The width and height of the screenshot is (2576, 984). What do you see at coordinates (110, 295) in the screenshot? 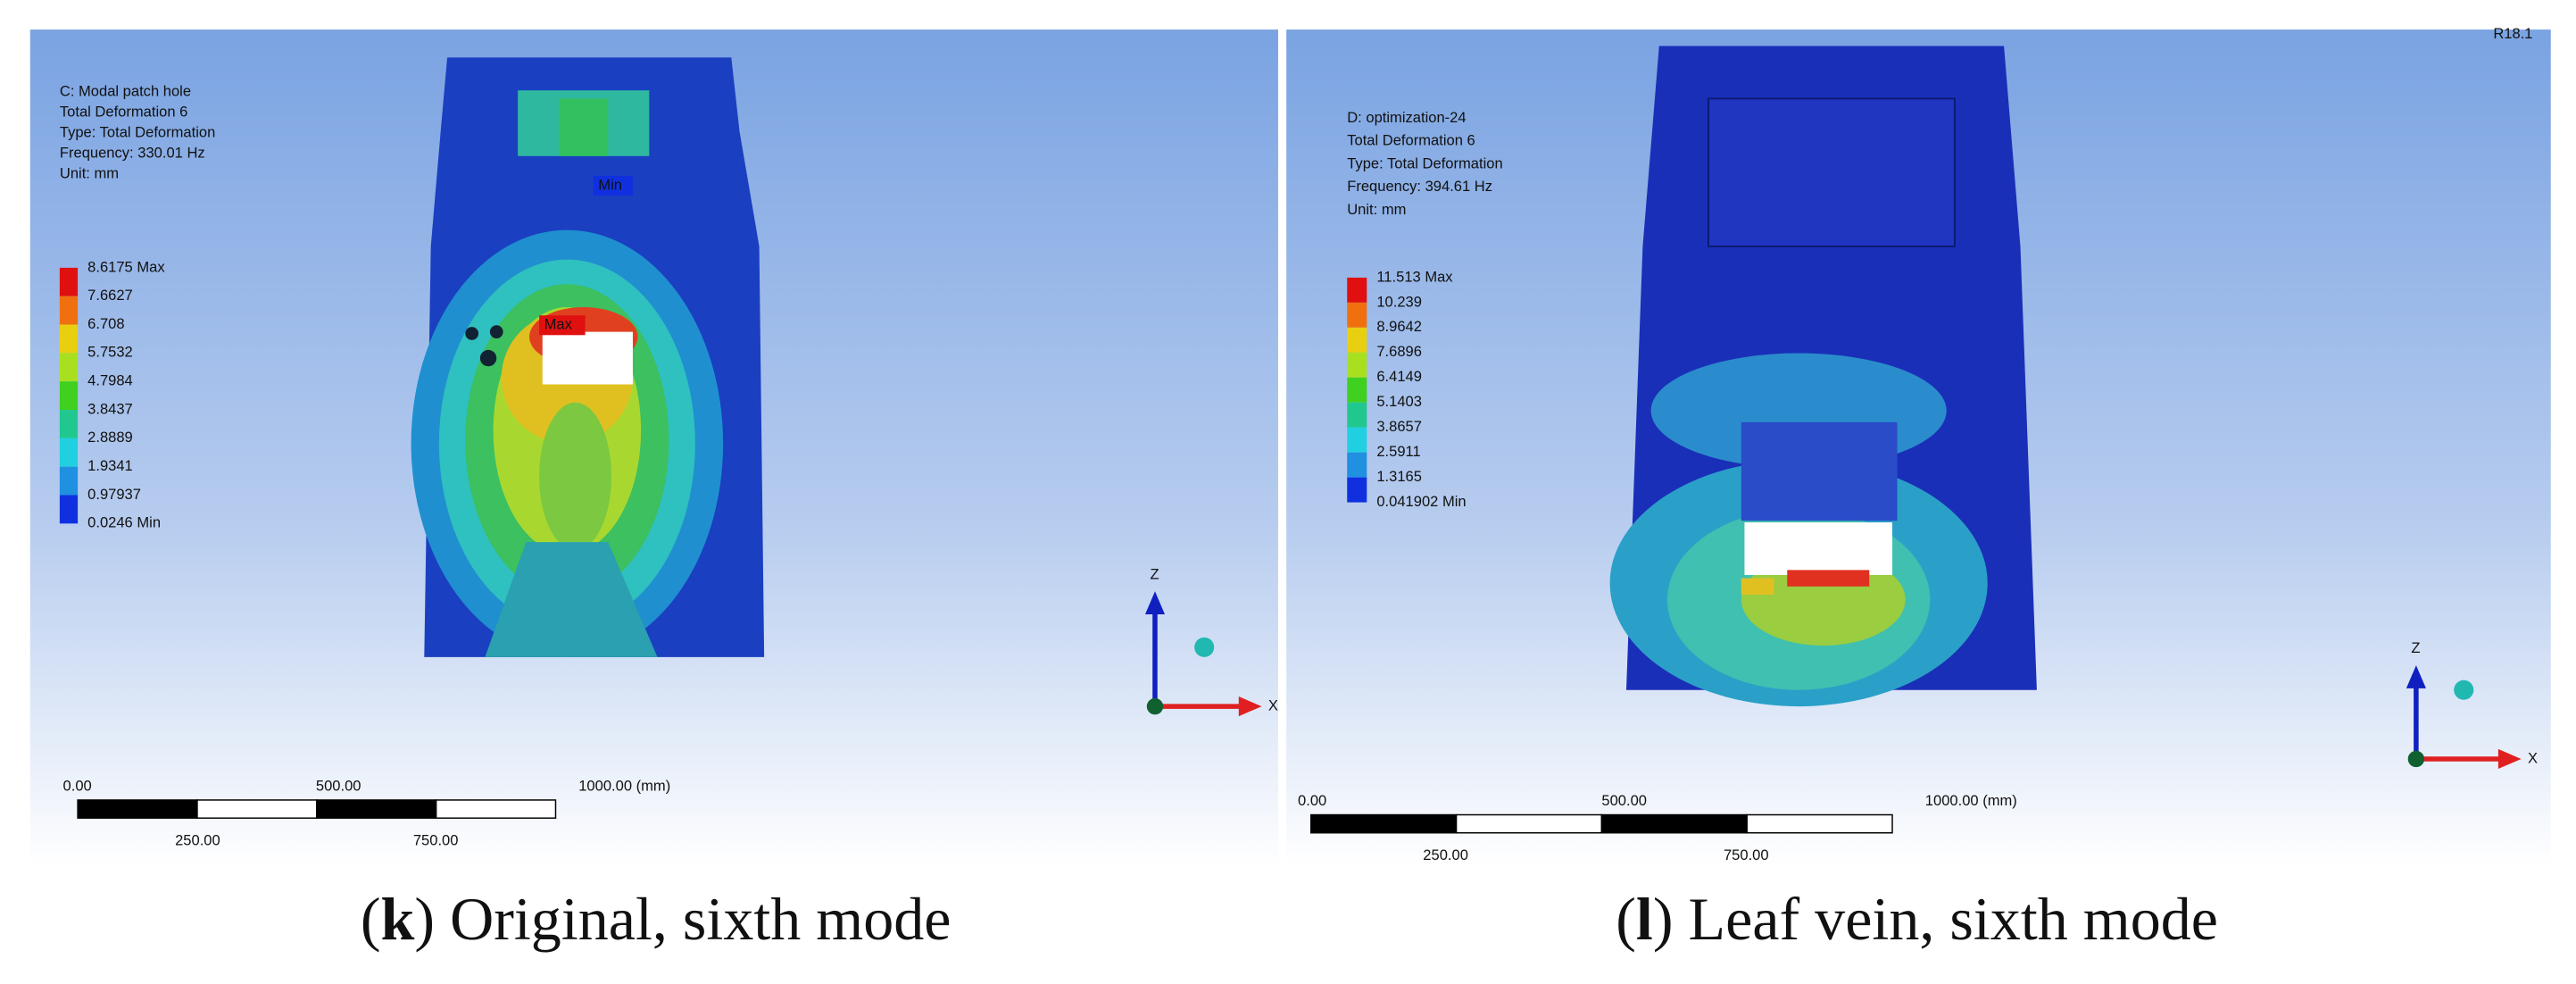
I see `legend-label: 7.6627` at bounding box center [110, 295].